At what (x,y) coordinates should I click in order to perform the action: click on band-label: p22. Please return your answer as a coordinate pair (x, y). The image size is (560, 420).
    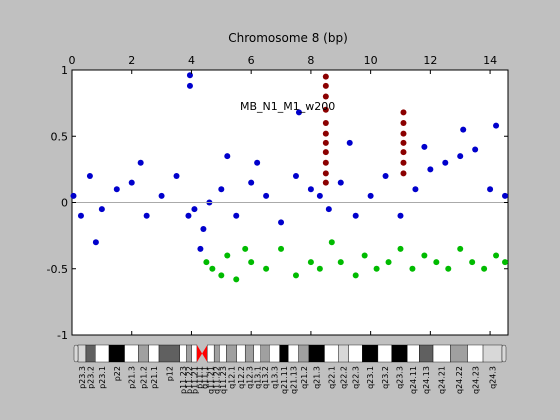
    Looking at the image, I should click on (117, 373).